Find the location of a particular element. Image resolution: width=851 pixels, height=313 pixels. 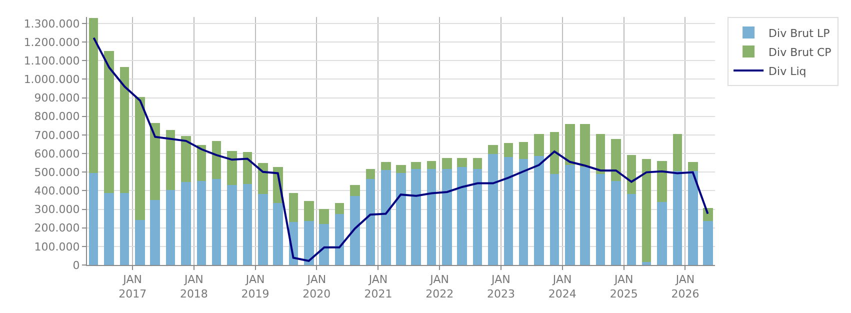

y-tick-label: 100.000 is located at coordinates (57, 247).